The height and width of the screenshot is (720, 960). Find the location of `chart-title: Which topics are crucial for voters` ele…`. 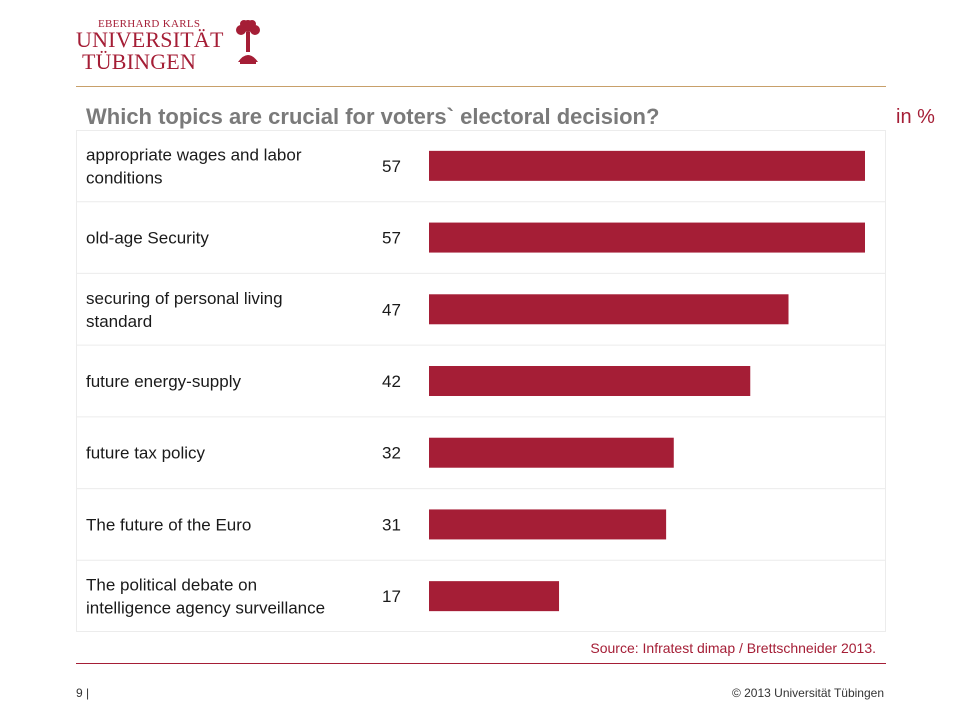

chart-title: Which topics are crucial for voters` ele… is located at coordinates (373, 116).